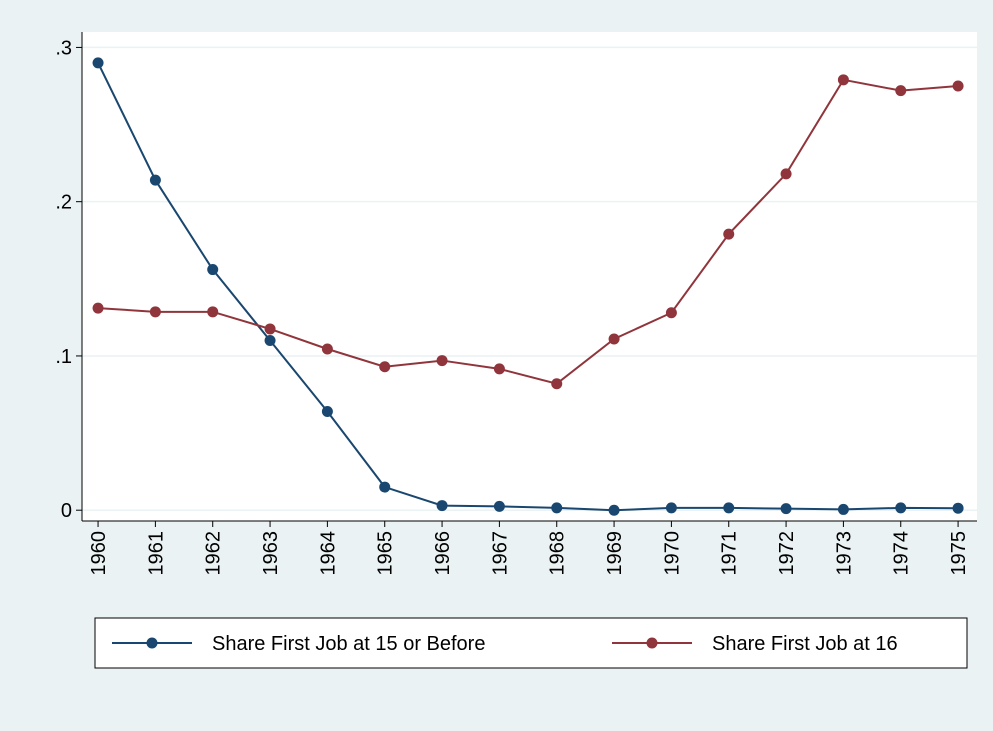 The height and width of the screenshot is (731, 993). What do you see at coordinates (787, 553) in the screenshot?
I see `x-tick-label: 1972` at bounding box center [787, 553].